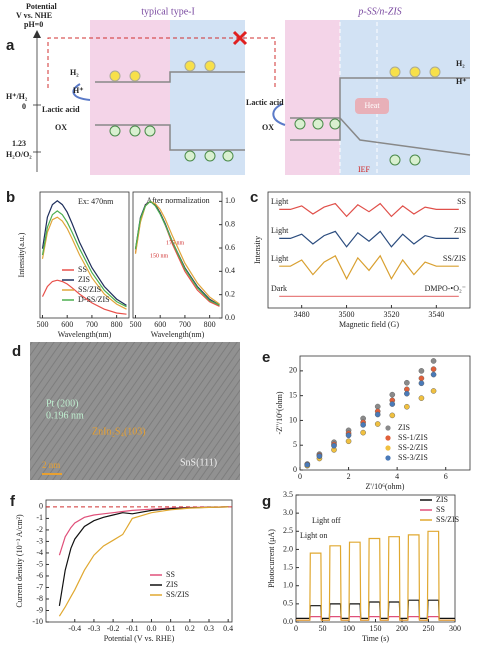 This screenshot has height=649, width=486. What do you see at coordinates (454, 258) in the screenshot?
I see `series-label: SS/ZIS` at bounding box center [454, 258].